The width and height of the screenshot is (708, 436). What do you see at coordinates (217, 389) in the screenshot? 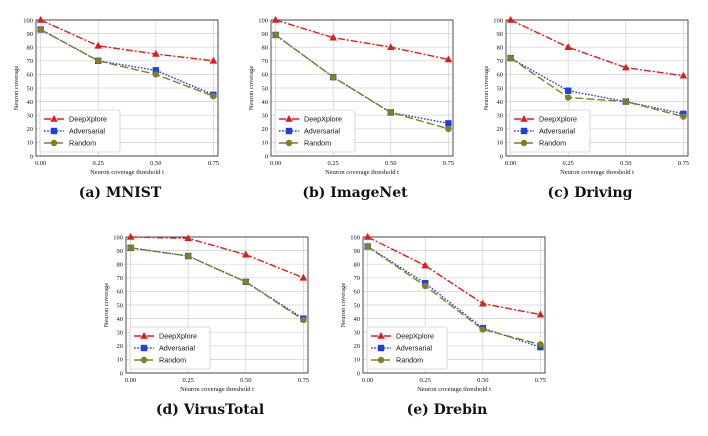
I see `x-axis-label: Neuron coverage threshold t` at bounding box center [217, 389].